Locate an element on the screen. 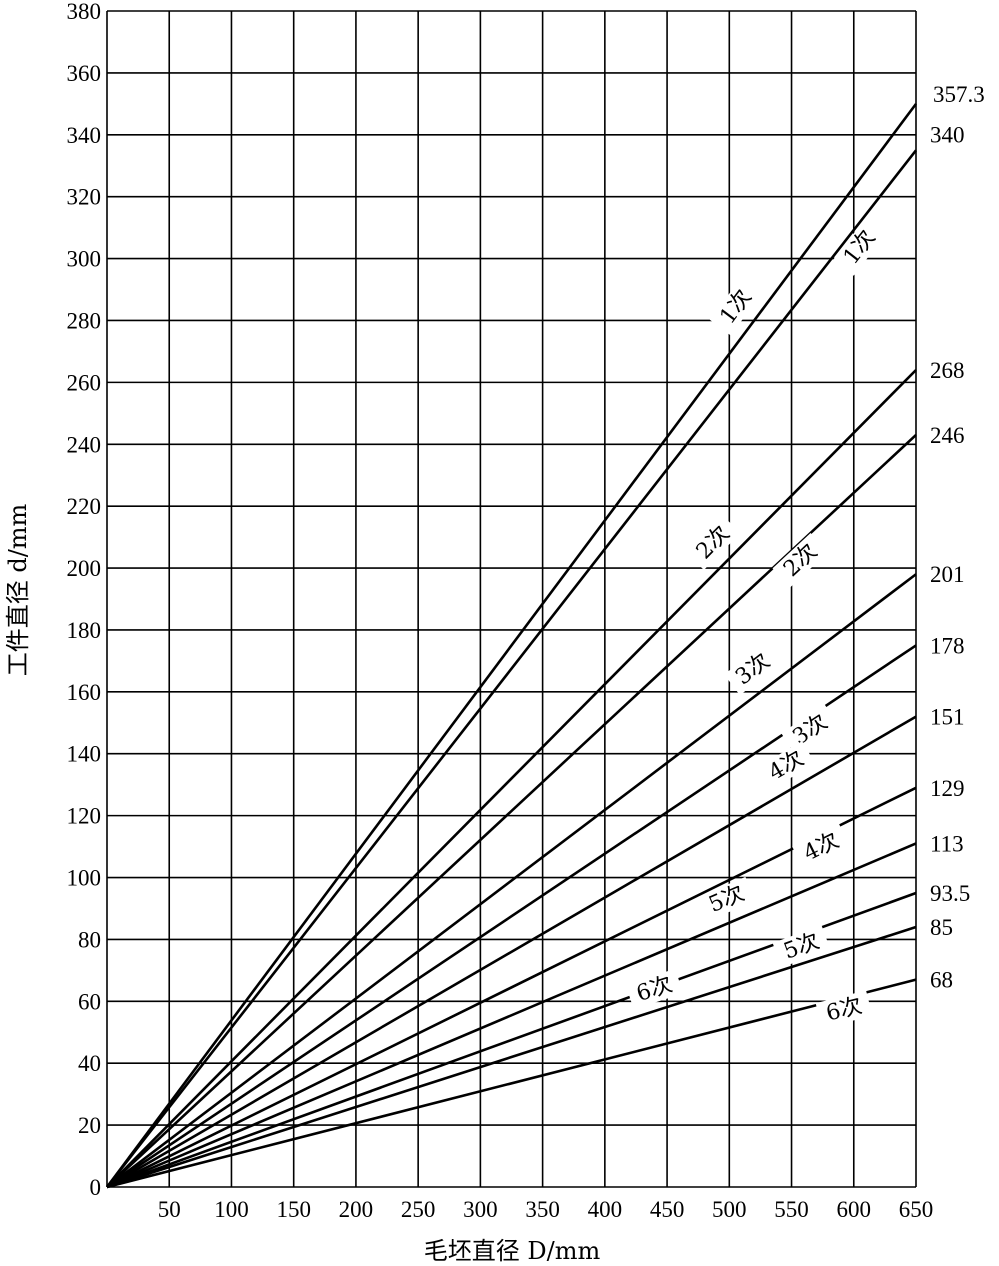 This screenshot has height=1266, width=999. series-end-label: 113 is located at coordinates (947, 843).